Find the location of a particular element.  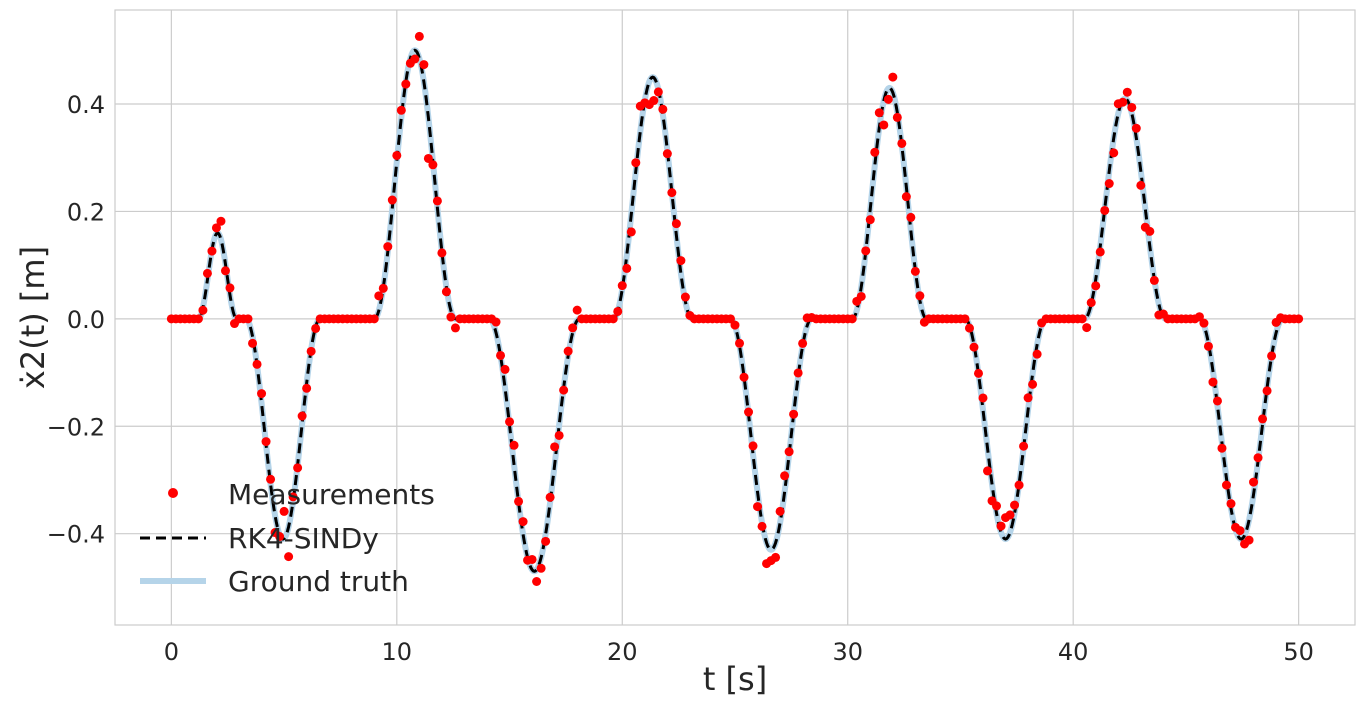

x-axis-label: t [s] is located at coordinates (735, 679).